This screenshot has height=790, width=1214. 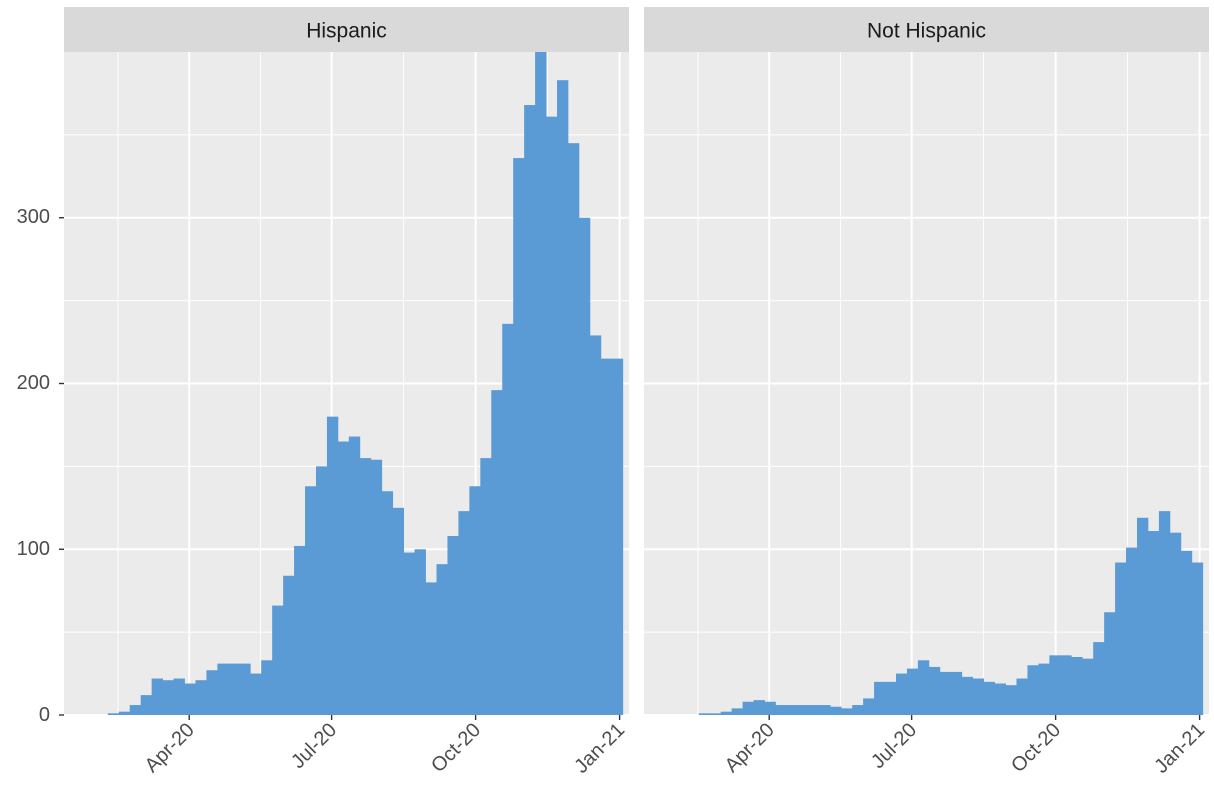 What do you see at coordinates (44, 715) in the screenshot?
I see `y-tick-label: 0` at bounding box center [44, 715].